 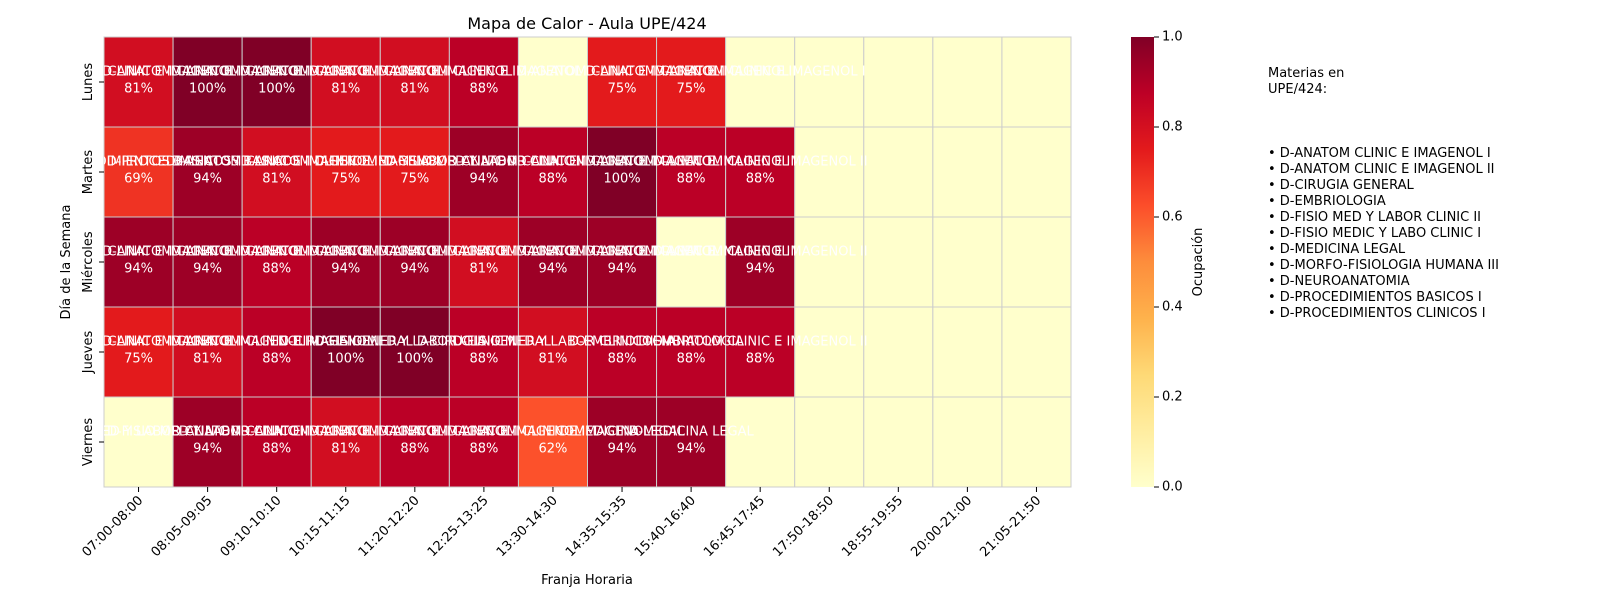 I want to click on x-tick-label: 08:05-09:05, so click(x=182, y=526).